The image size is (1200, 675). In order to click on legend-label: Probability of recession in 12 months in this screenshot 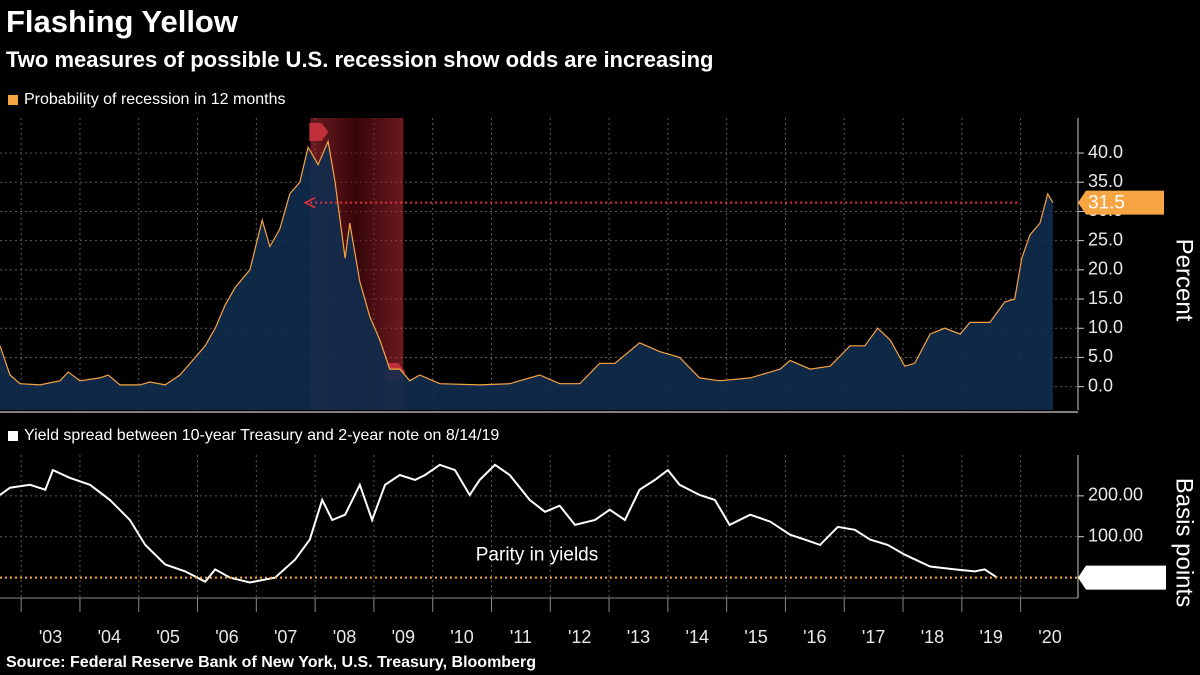, I will do `click(154, 99)`.